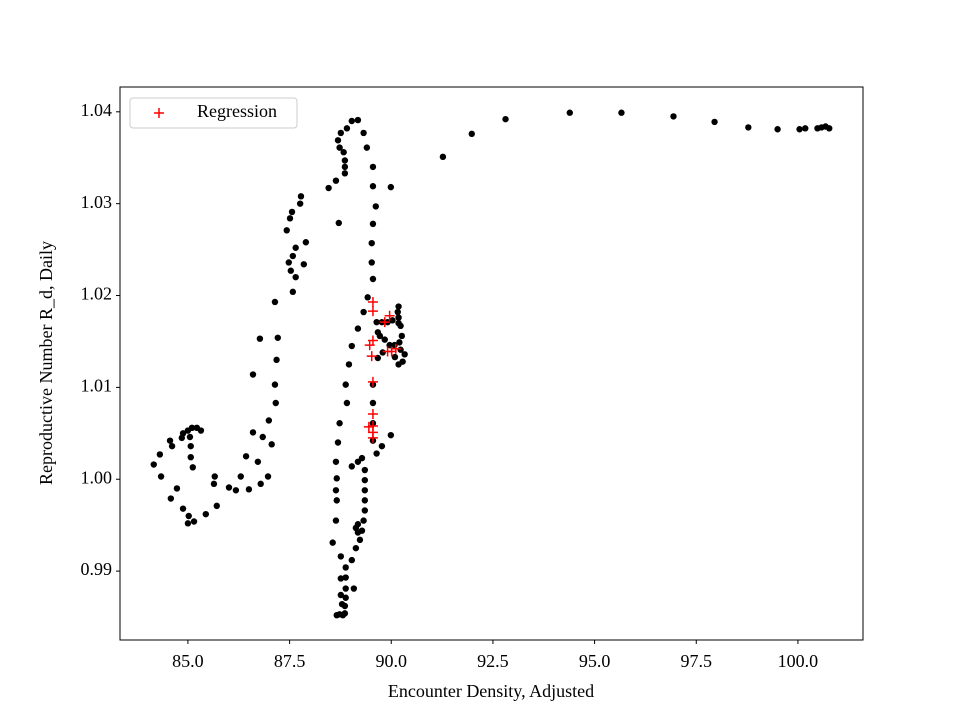 Image resolution: width=960 pixels, height=720 pixels. Describe the element at coordinates (97, 569) in the screenshot. I see `y-tick-label: 0.99` at that location.